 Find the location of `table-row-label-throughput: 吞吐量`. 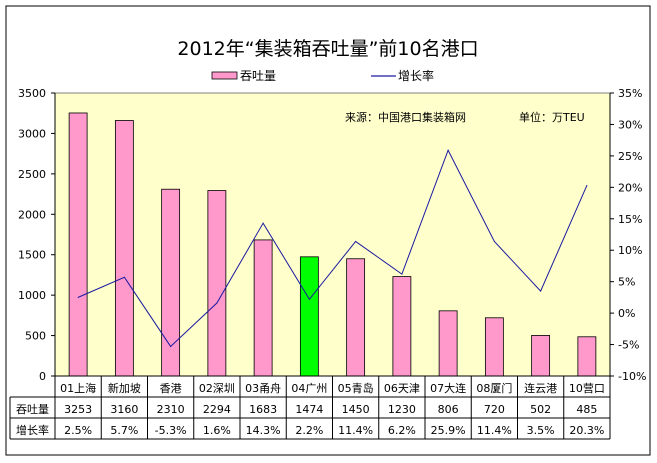

table-row-label-throughput: 吞吐量 is located at coordinates (32, 409).